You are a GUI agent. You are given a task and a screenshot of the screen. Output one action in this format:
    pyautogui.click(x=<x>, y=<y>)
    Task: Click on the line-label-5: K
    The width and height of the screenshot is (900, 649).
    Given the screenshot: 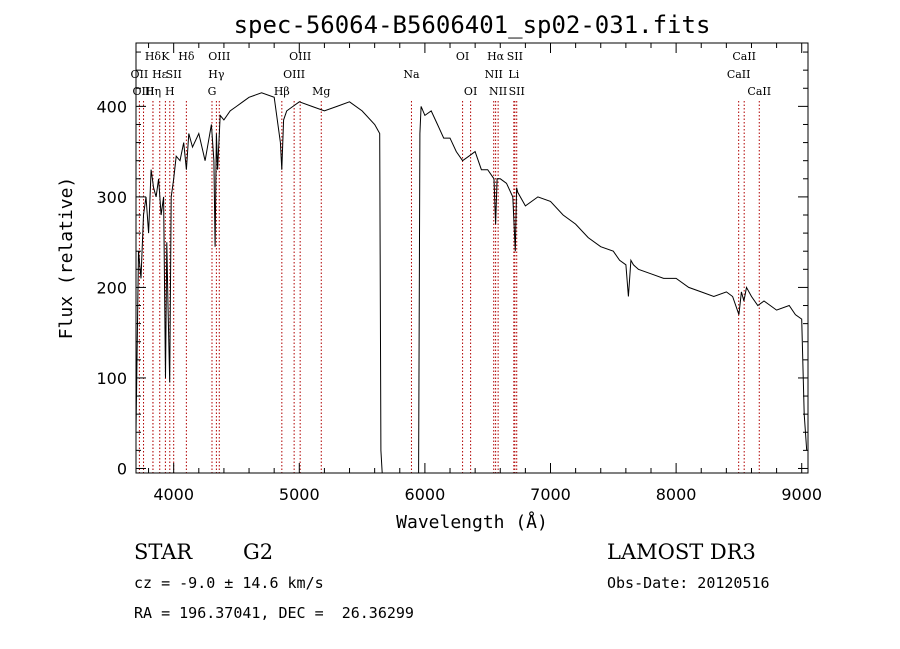 What is the action you would take?
    pyautogui.click(x=165, y=56)
    